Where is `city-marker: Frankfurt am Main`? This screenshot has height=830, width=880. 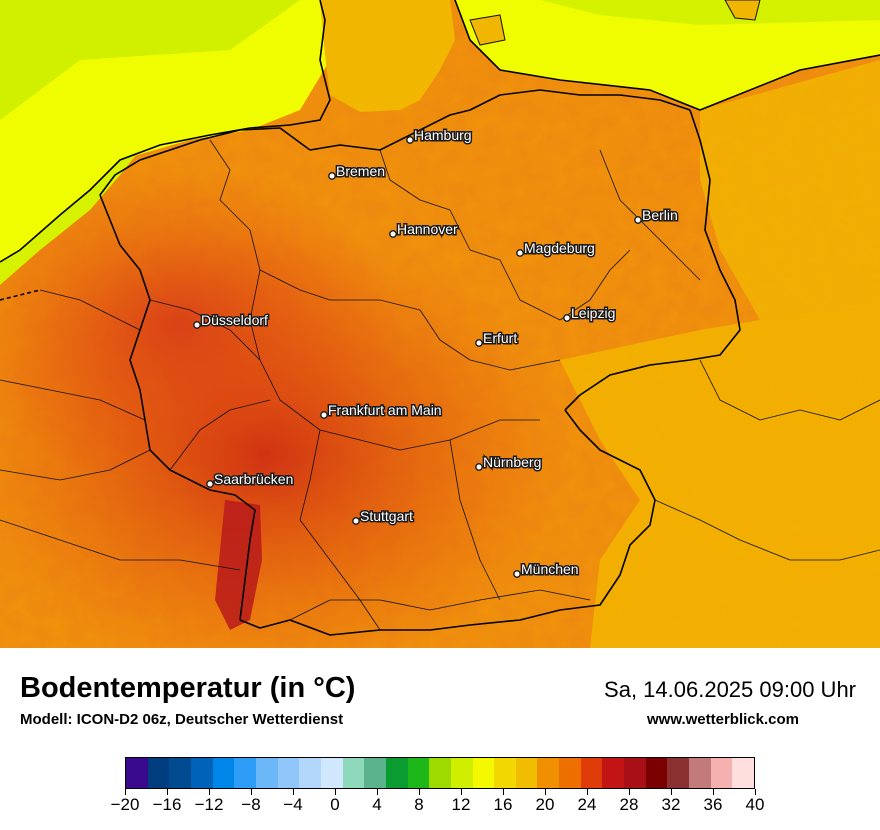 city-marker: Frankfurt am Main is located at coordinates (381, 410).